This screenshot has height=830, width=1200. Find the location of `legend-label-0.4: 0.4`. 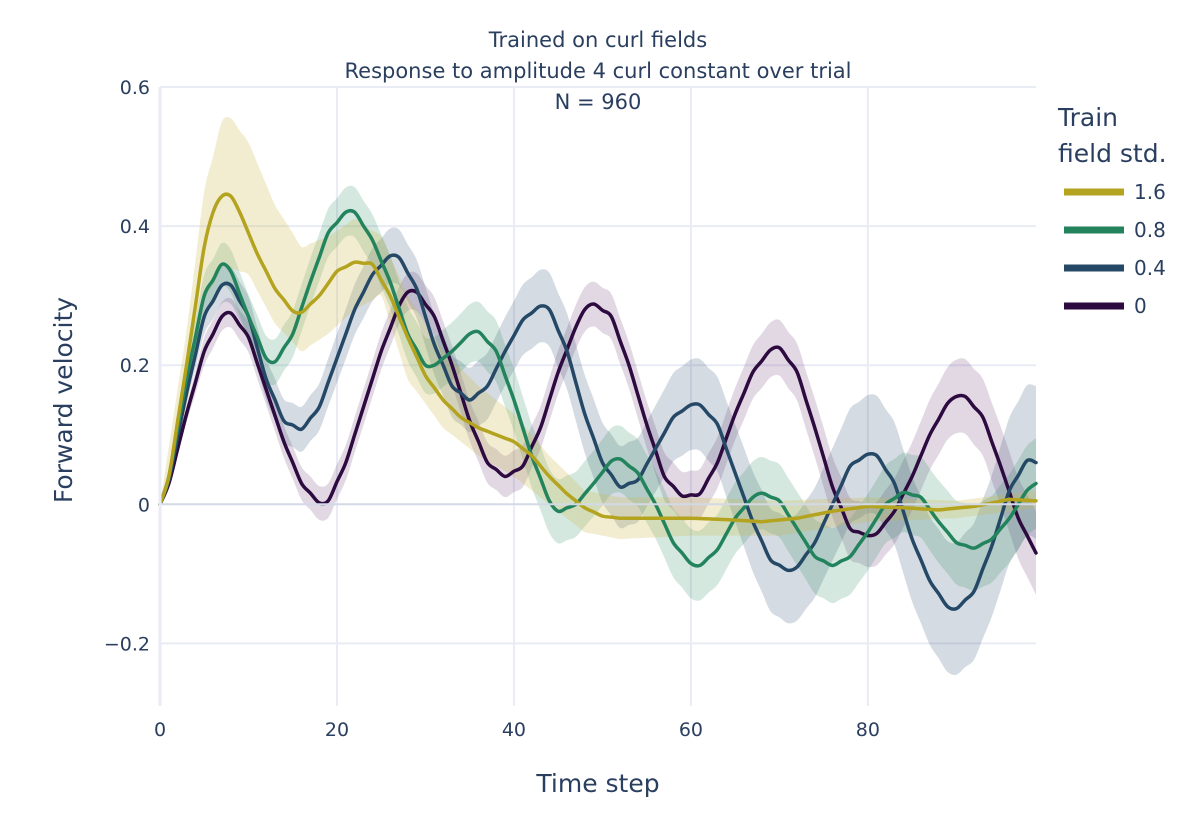

legend-label-0.4: 0.4 is located at coordinates (1150, 268).